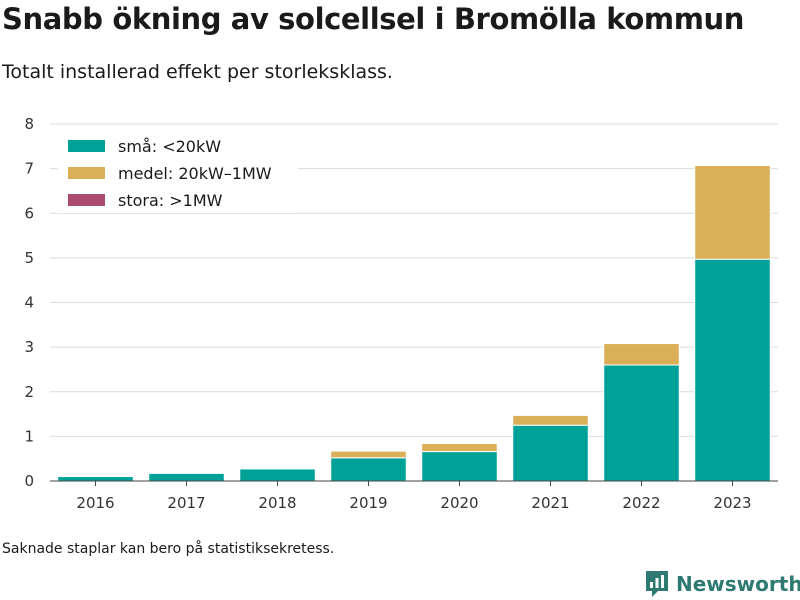 The width and height of the screenshot is (800, 600). I want to click on brand: Newsworthy, so click(722, 584).